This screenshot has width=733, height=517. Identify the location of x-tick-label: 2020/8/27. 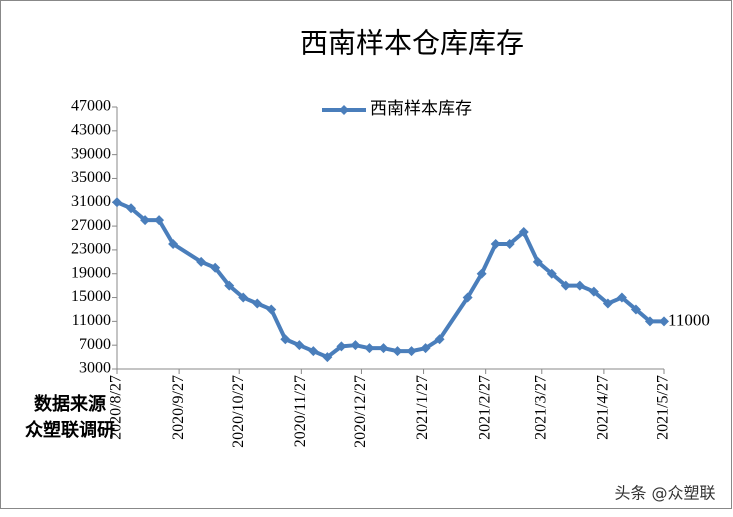
(116, 407).